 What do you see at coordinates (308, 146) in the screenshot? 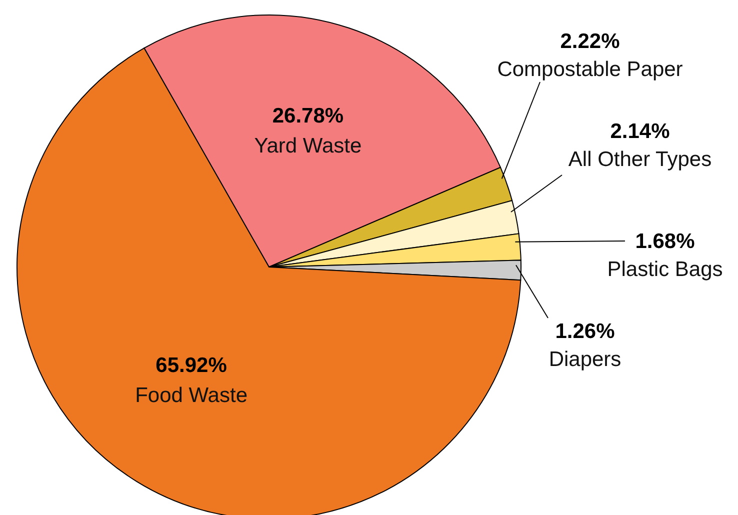
I see `slice-label: Yard Waste` at bounding box center [308, 146].